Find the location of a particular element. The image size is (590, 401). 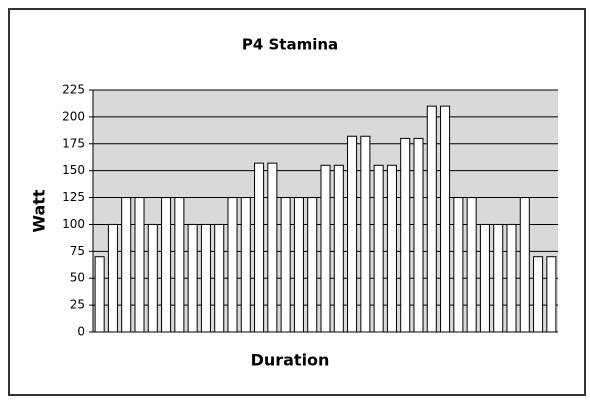

y-axis-label: Watt is located at coordinates (39, 211).